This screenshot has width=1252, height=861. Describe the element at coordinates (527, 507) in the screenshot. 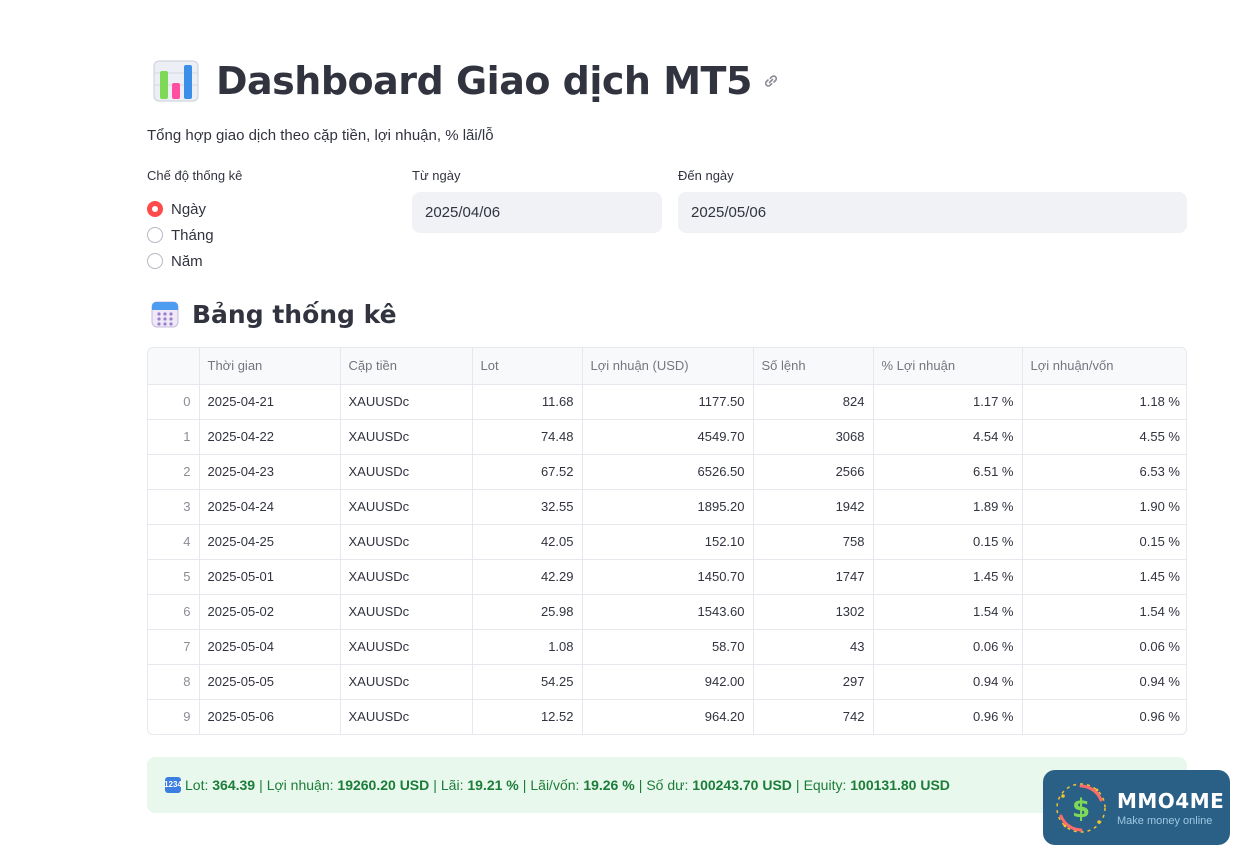

I see `table-cell: 32.55` at that location.